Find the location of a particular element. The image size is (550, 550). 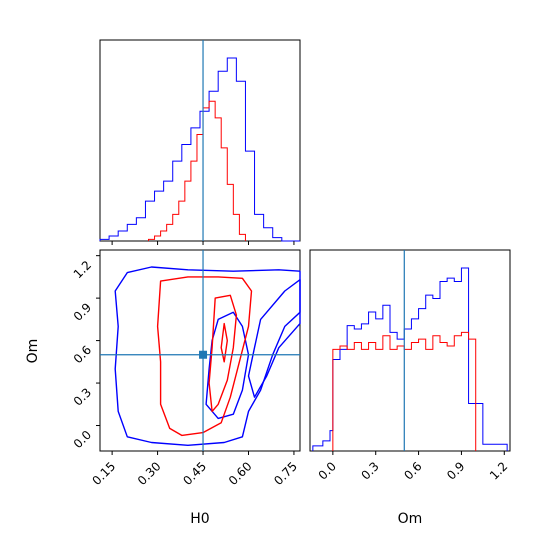

h0-hist-series-b is located at coordinates (196, 170).